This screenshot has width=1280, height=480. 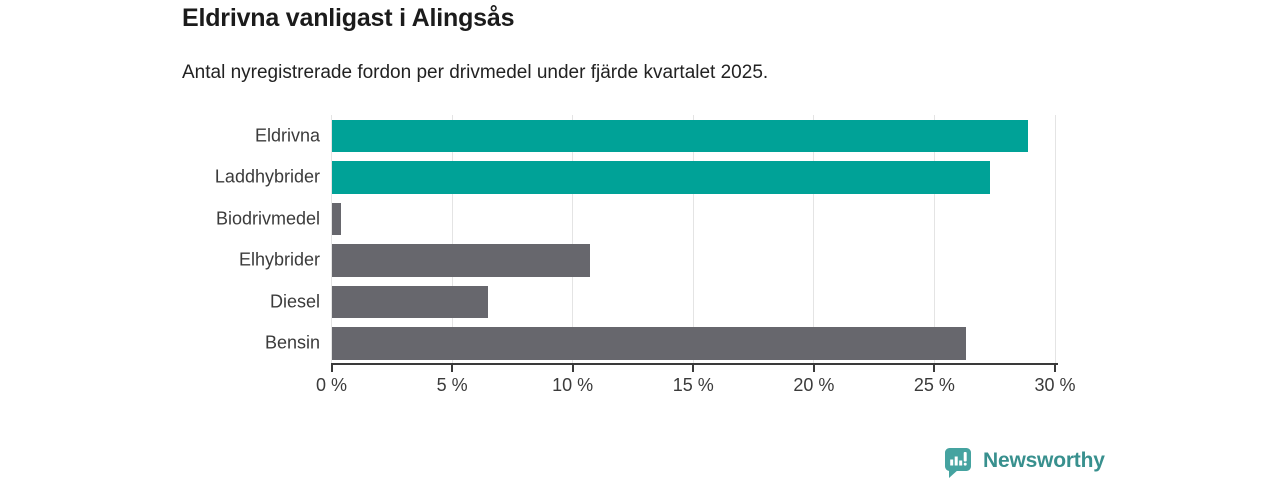 I want to click on x-axis-tick-label: 5 %, so click(x=452, y=384).